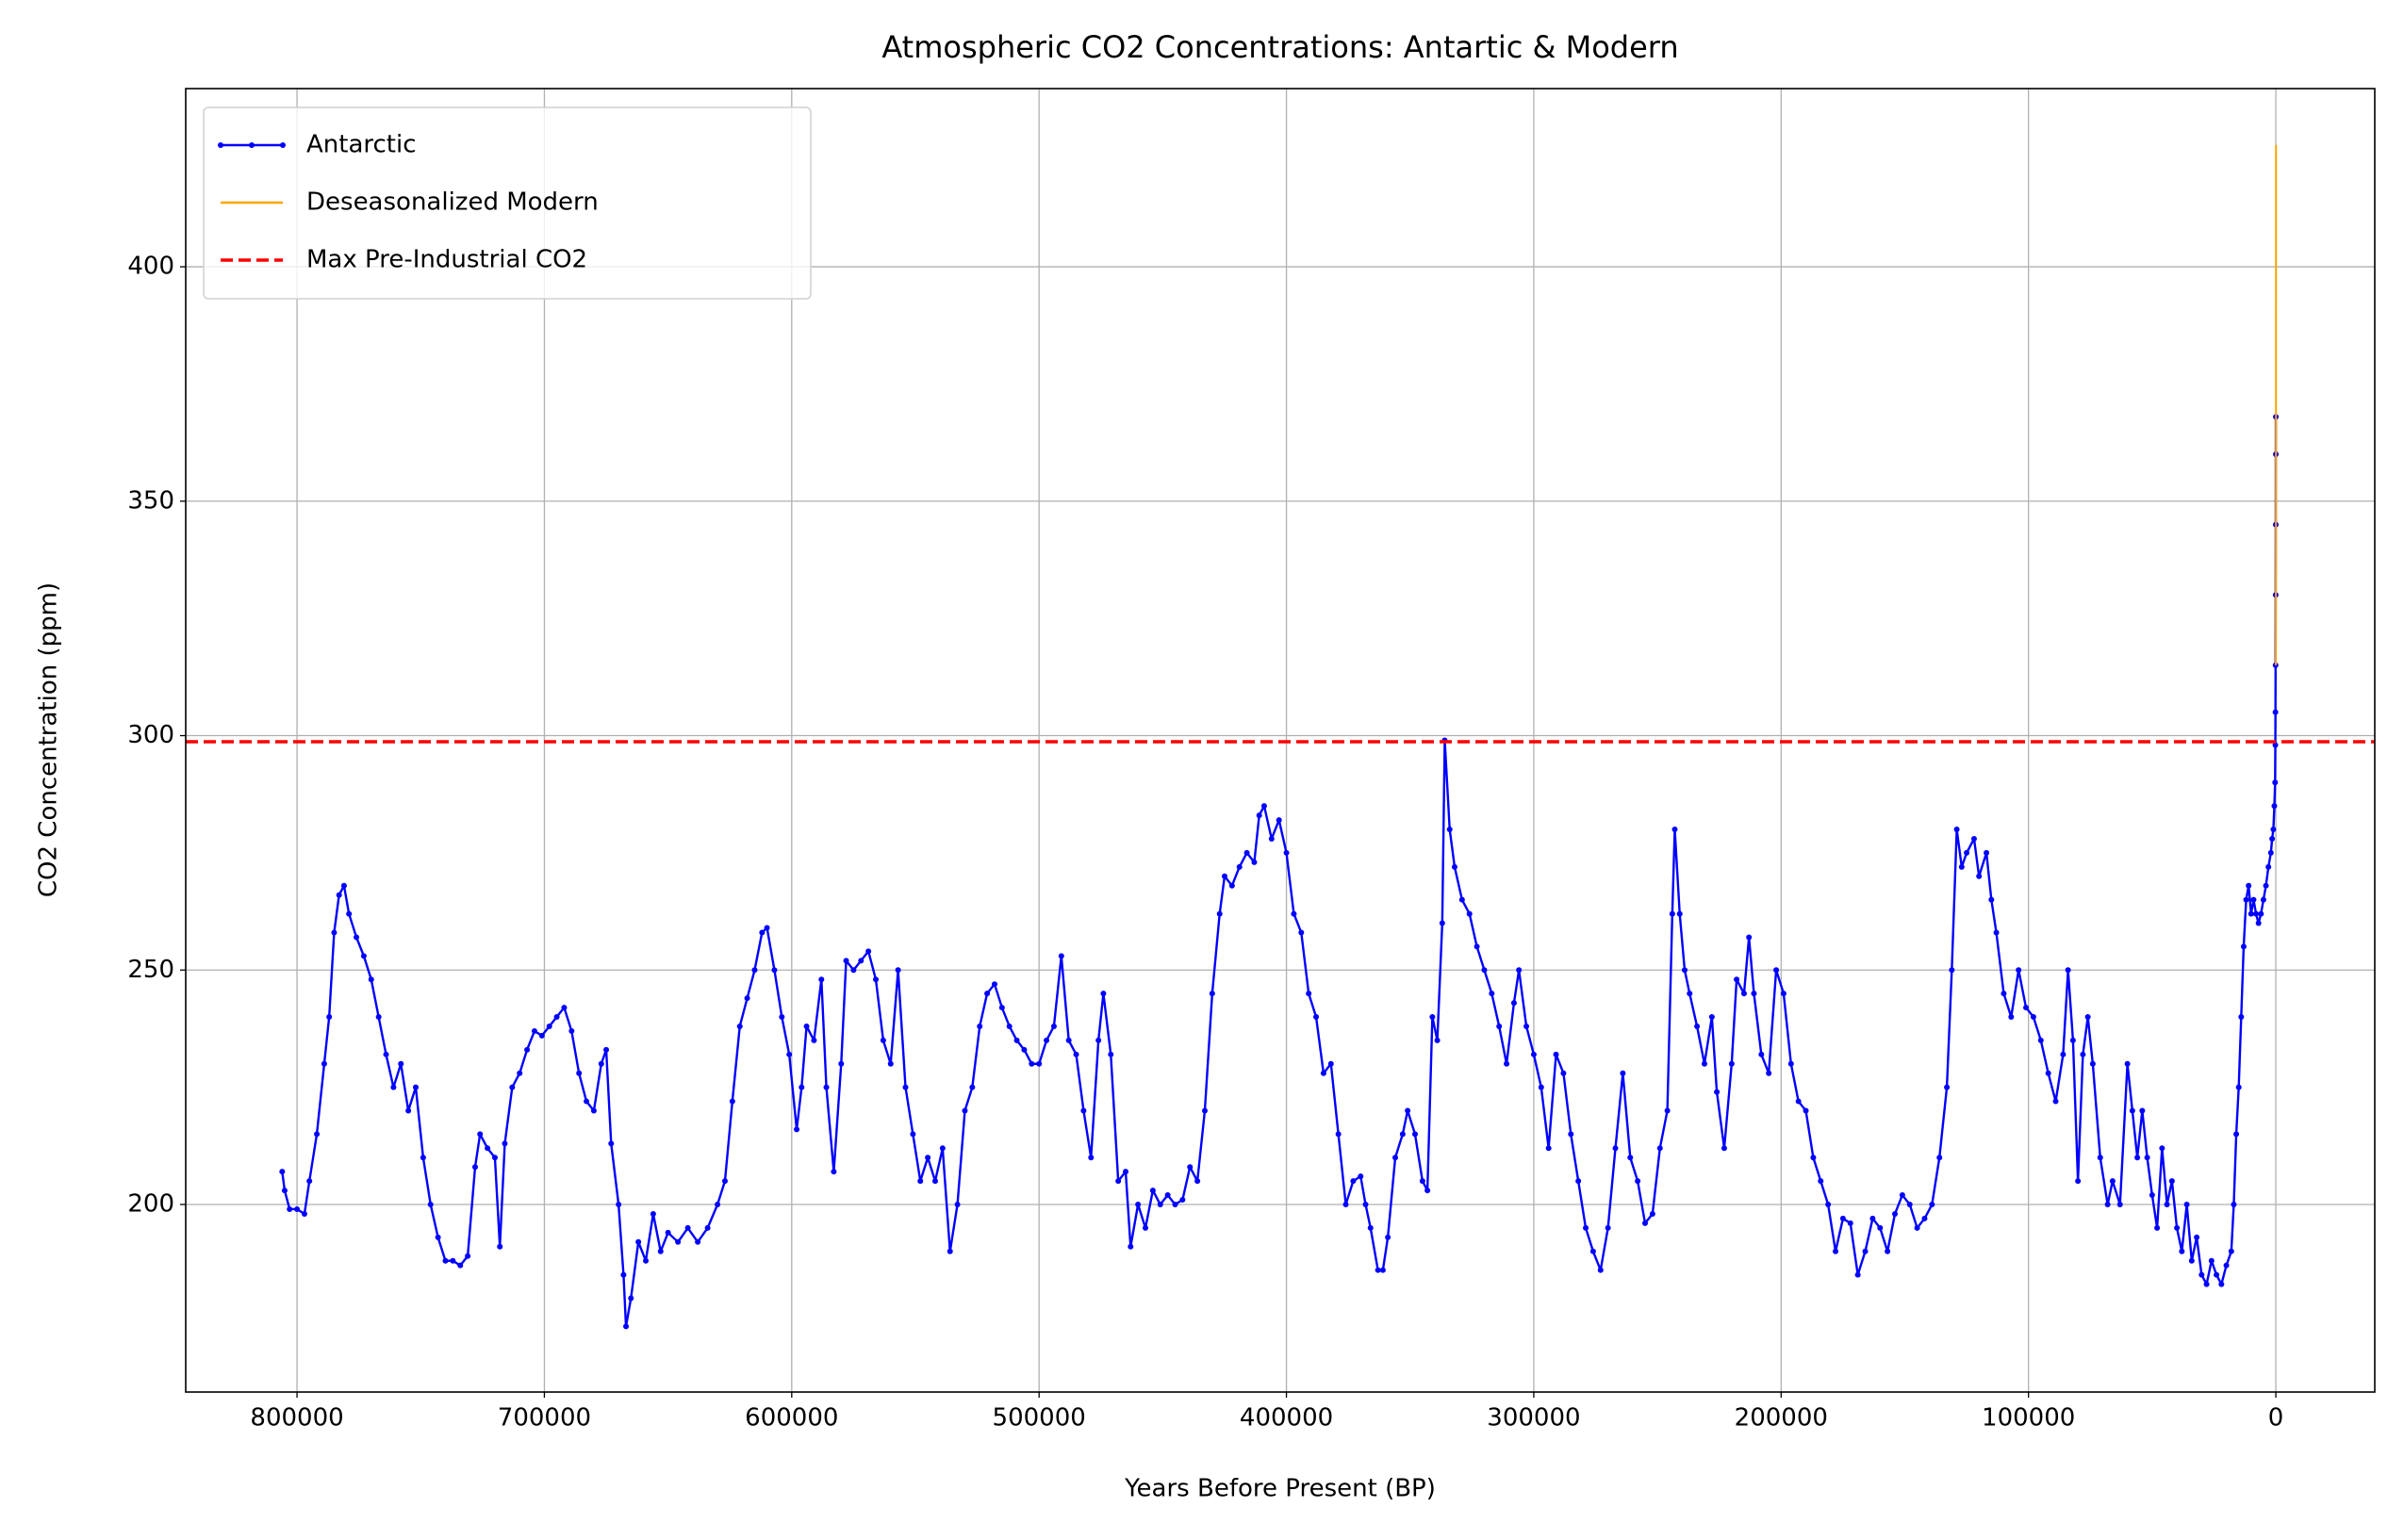 The height and width of the screenshot is (1540, 2404). I want to click on x-tick-label: 400000, so click(1286, 1418).